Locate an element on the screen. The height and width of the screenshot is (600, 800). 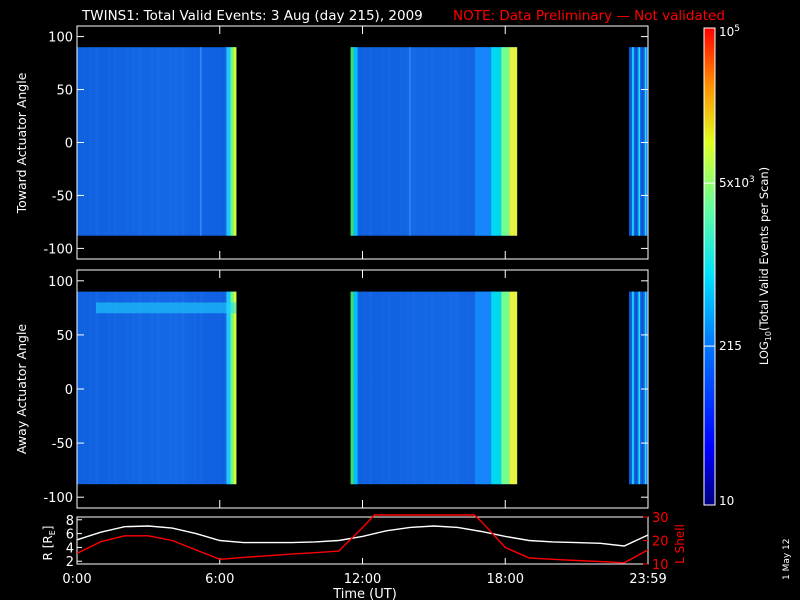
colorbar-tick-label: 215 is located at coordinates (730, 346).